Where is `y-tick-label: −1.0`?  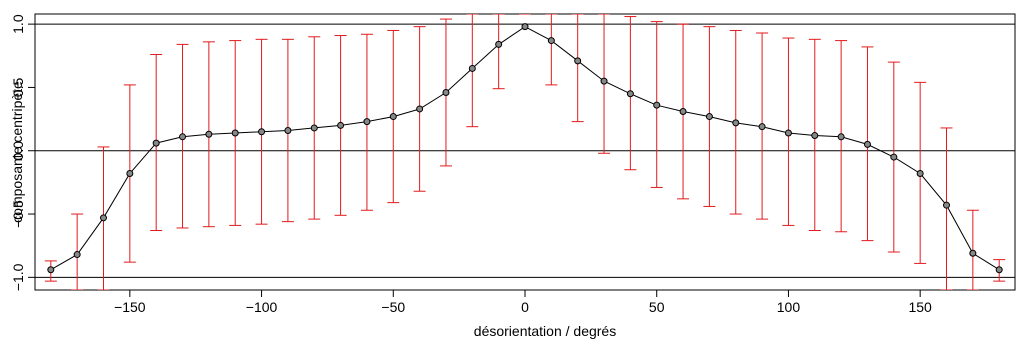 y-tick-label: −1.0 is located at coordinates (18, 277).